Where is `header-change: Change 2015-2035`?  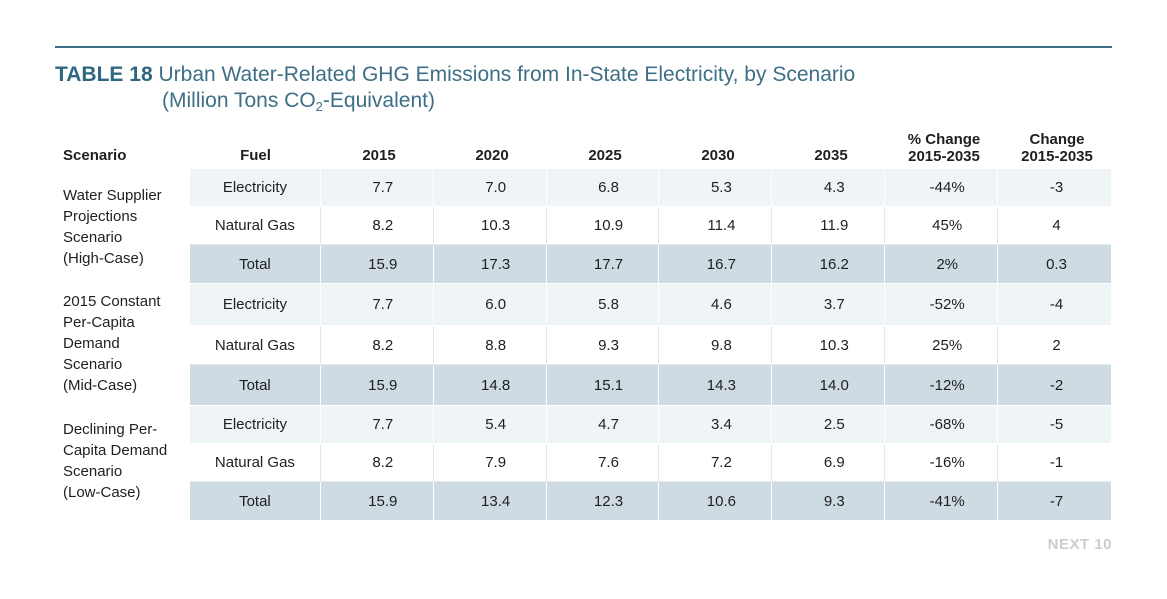 header-change: Change 2015-2035 is located at coordinates (1057, 148).